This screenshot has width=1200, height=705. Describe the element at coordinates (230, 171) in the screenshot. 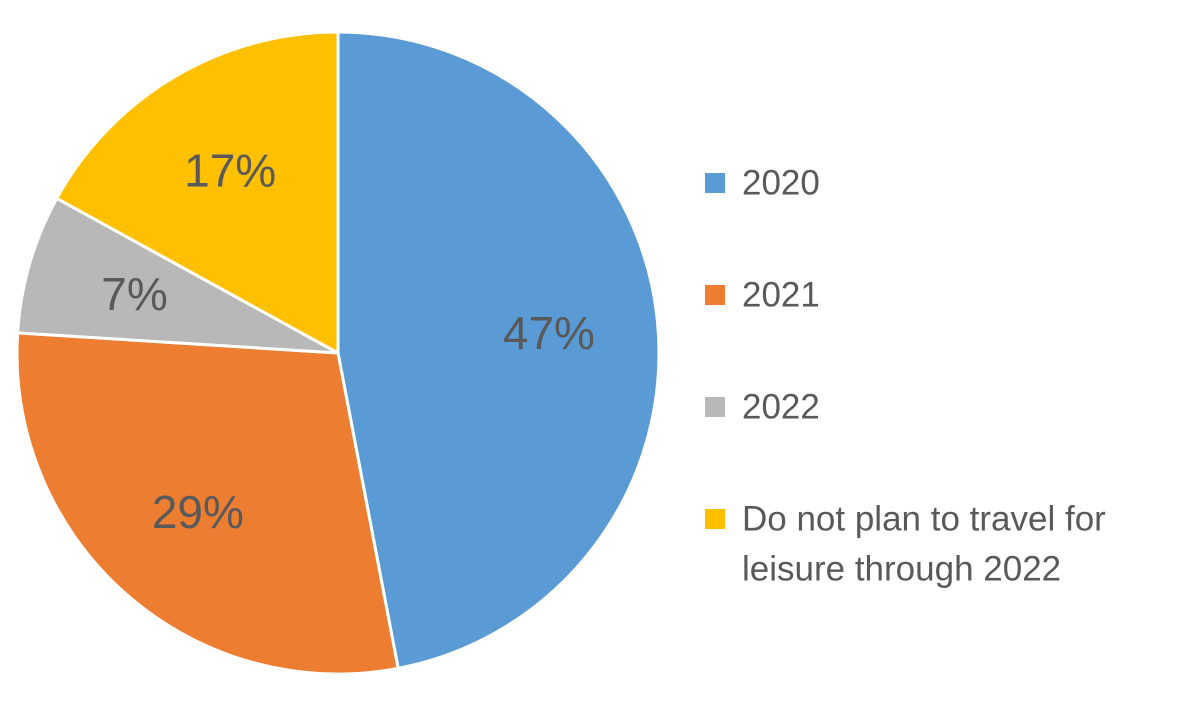

I see `data-label-3: 17%` at that location.